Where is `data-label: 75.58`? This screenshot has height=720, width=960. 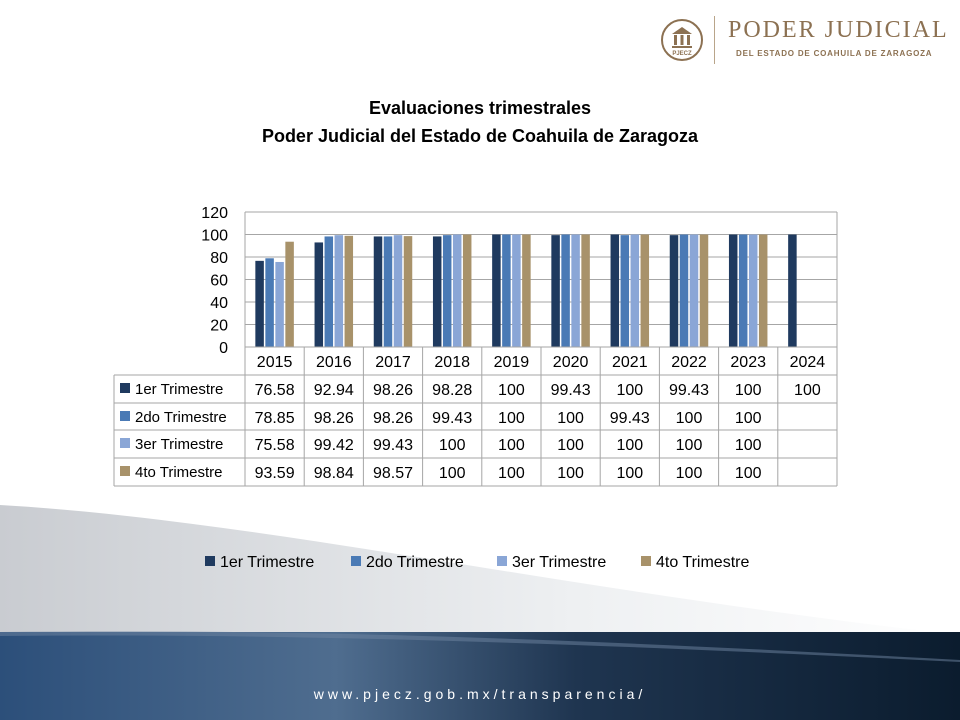 data-label: 75.58 is located at coordinates (275, 445).